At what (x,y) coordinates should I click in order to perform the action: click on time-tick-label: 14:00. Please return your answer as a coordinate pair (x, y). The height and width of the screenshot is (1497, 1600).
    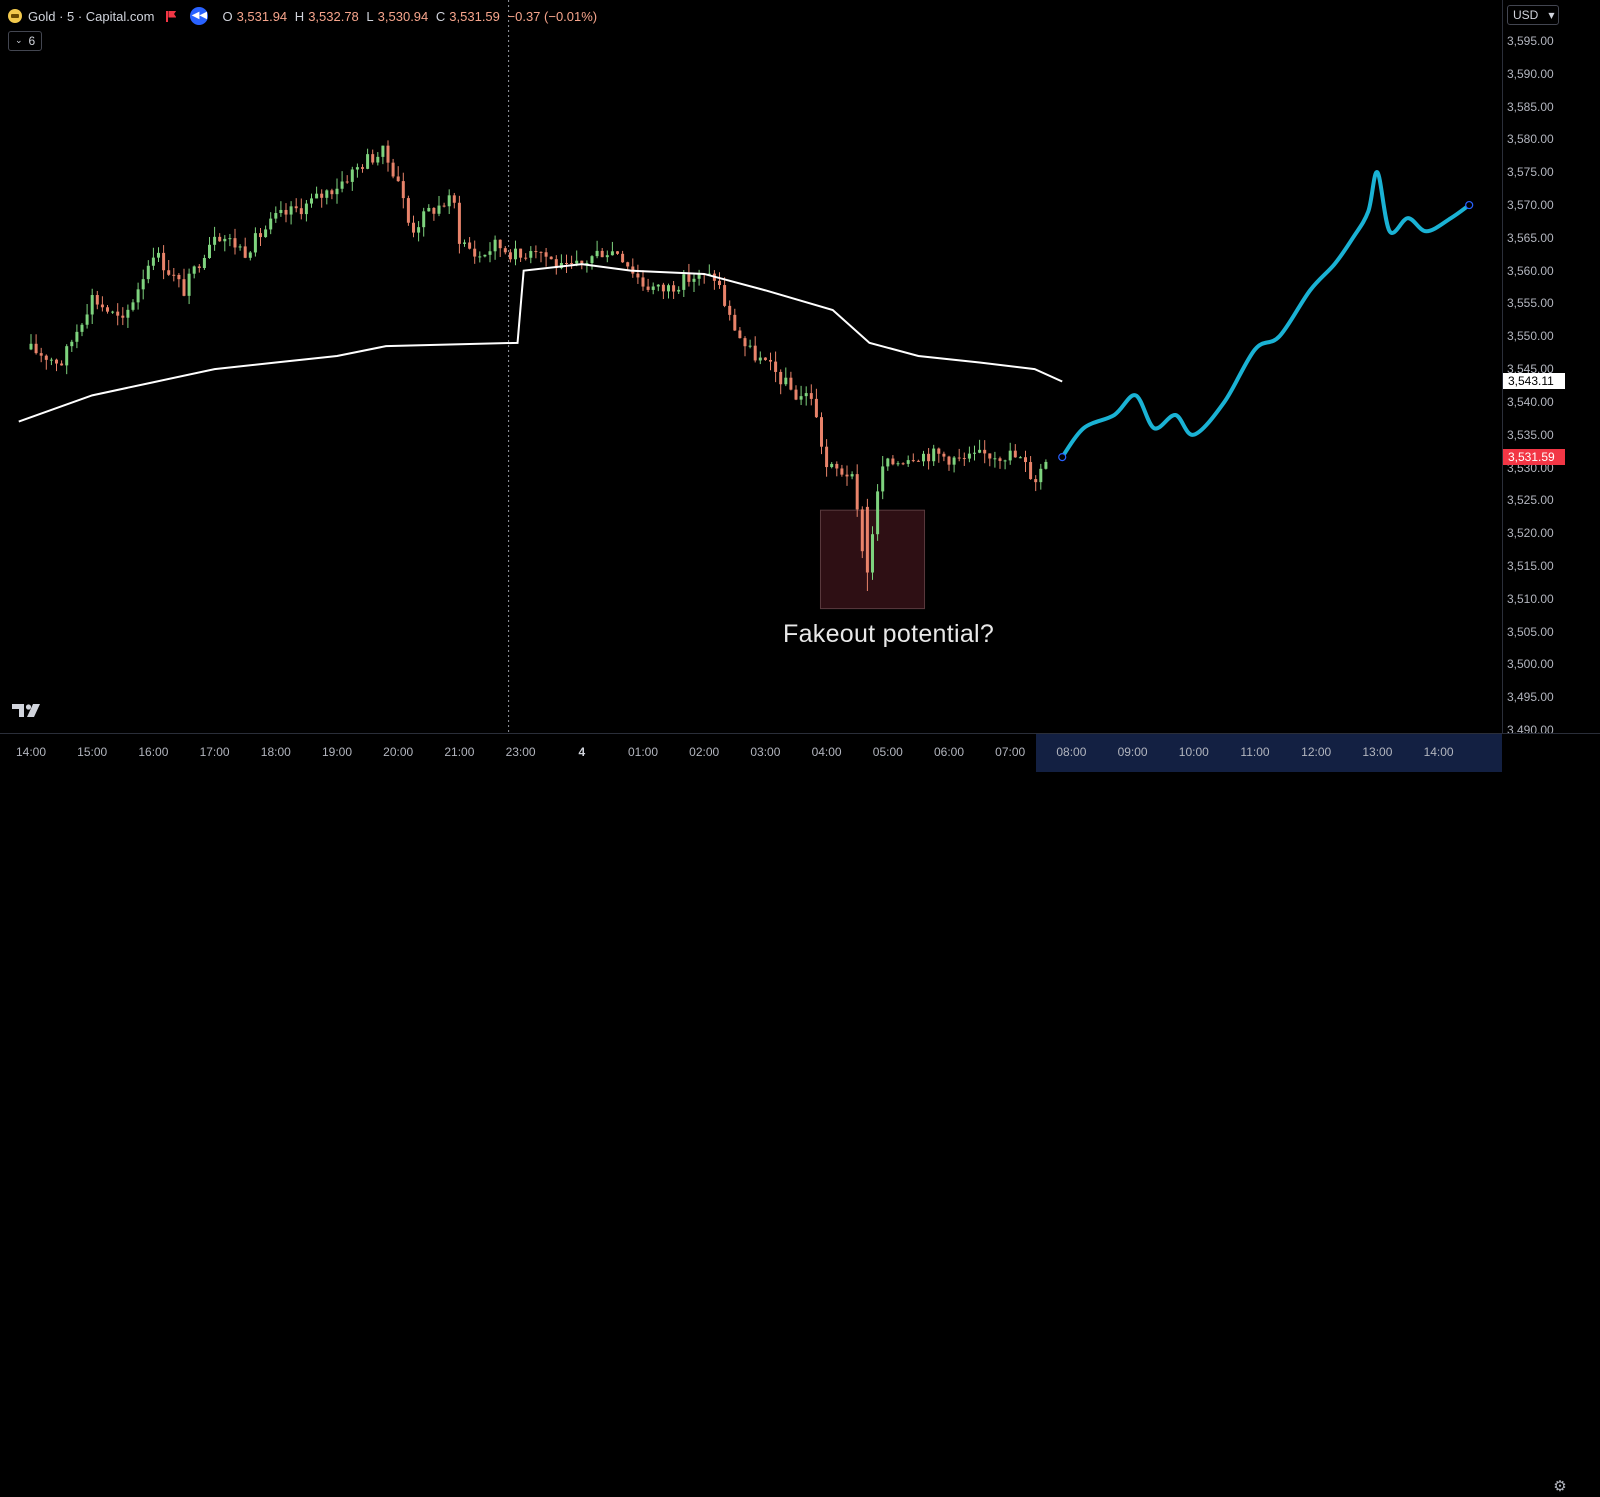
    Looking at the image, I should click on (1438, 752).